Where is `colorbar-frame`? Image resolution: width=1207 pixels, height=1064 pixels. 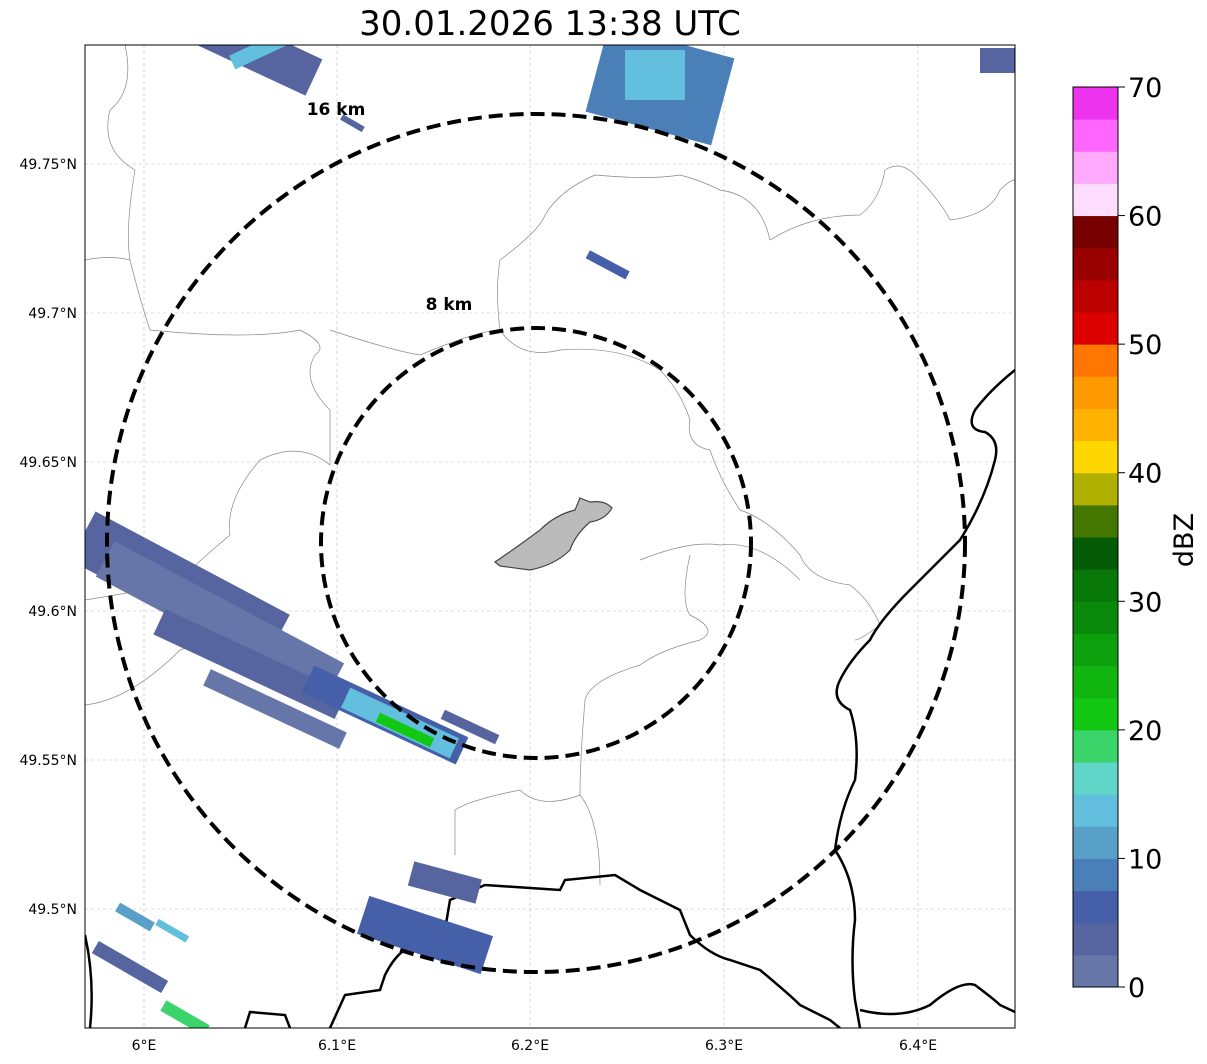 colorbar-frame is located at coordinates (1095, 537).